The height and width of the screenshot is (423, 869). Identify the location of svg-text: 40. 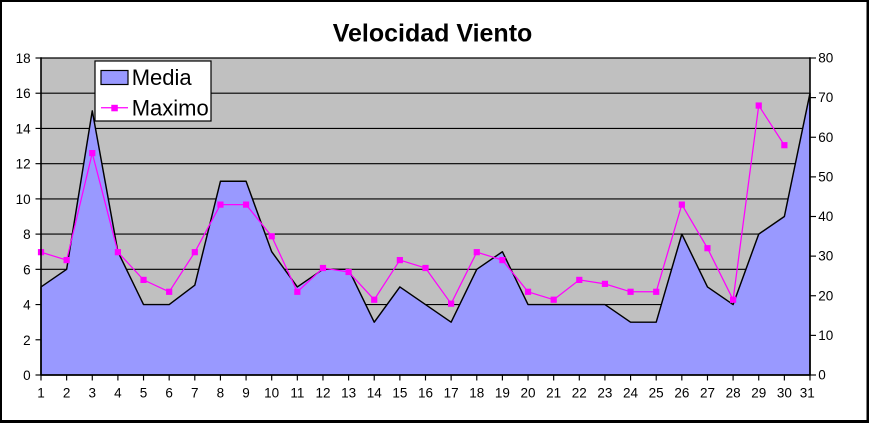
(825, 216).